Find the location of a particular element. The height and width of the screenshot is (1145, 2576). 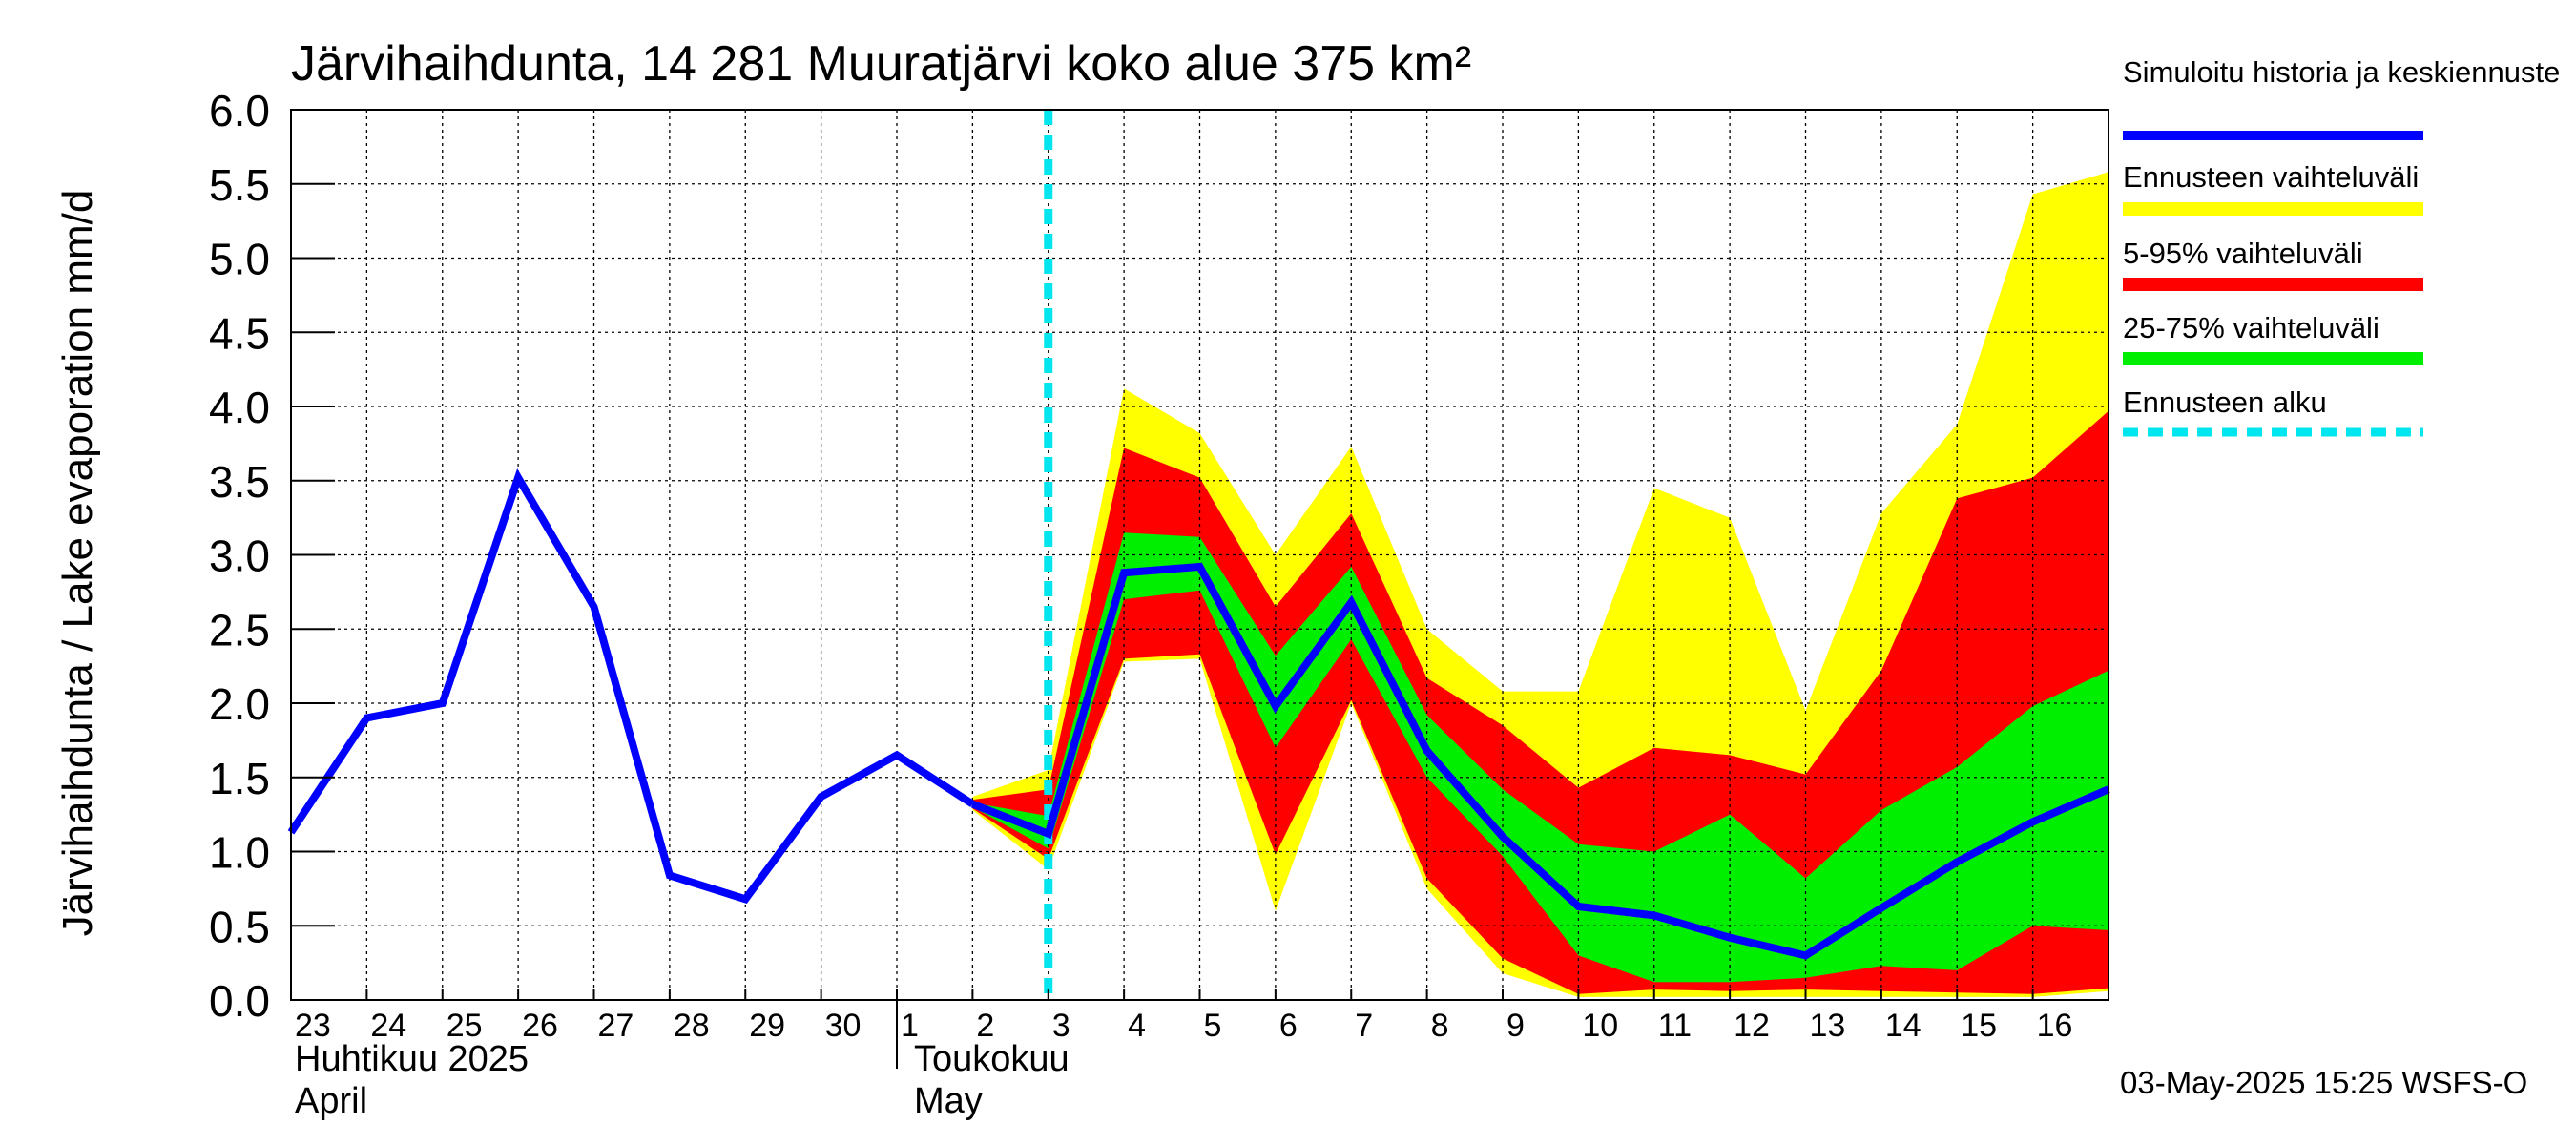

footer-timestamp: 03-May-2025 15:25 WSFS-O is located at coordinates (2323, 1082).